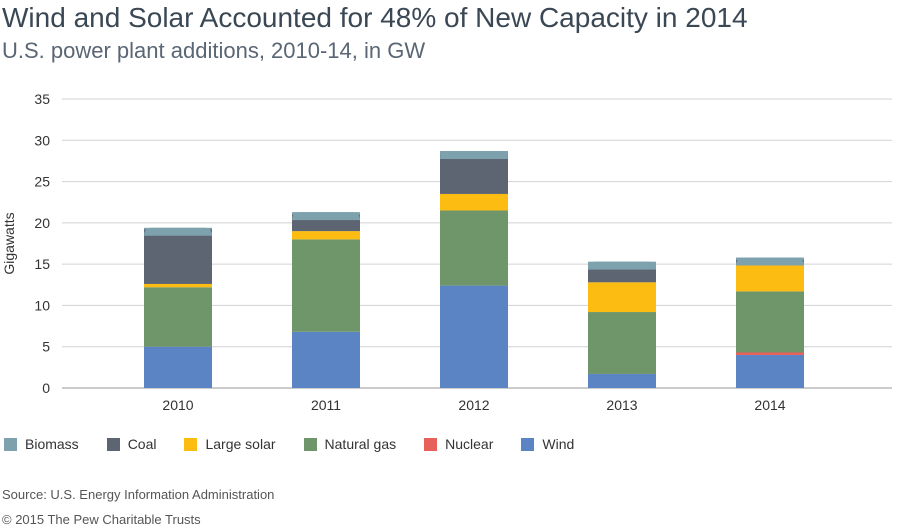 The width and height of the screenshot is (900, 530). I want to click on legend-swatch-wind, so click(528, 444).